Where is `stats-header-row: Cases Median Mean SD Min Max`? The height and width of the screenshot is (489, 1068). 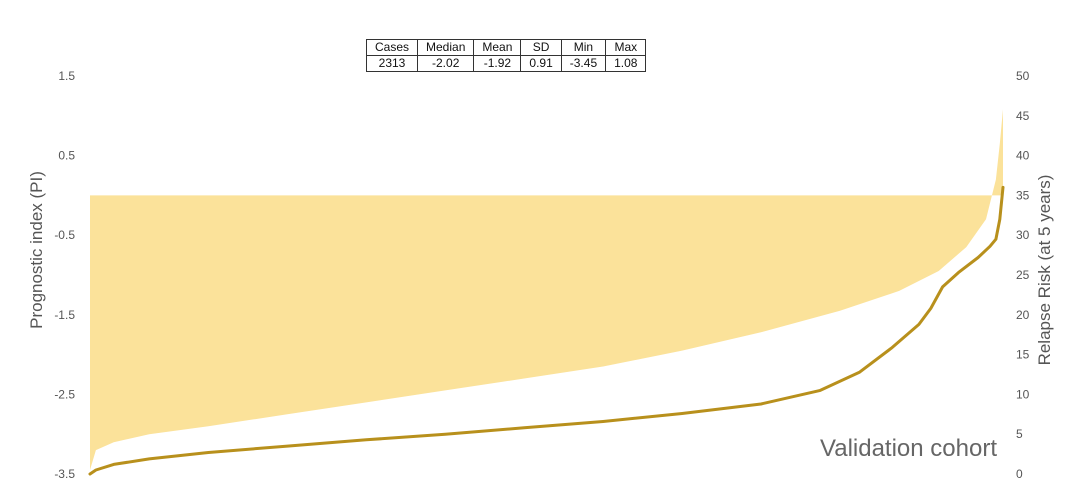
stats-header-row: Cases Median Mean SD Min Max is located at coordinates (506, 47).